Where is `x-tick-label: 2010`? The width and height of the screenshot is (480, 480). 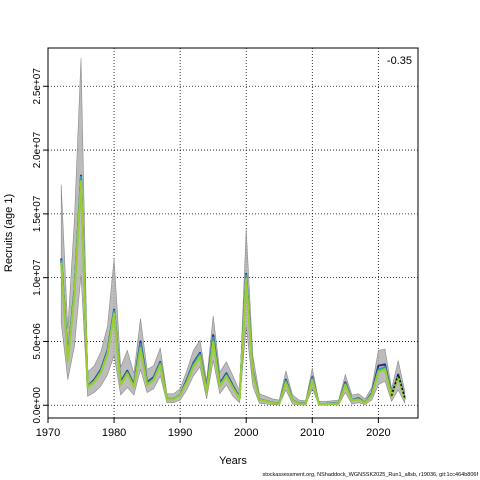
x-tick-label: 2010 is located at coordinates (312, 433).